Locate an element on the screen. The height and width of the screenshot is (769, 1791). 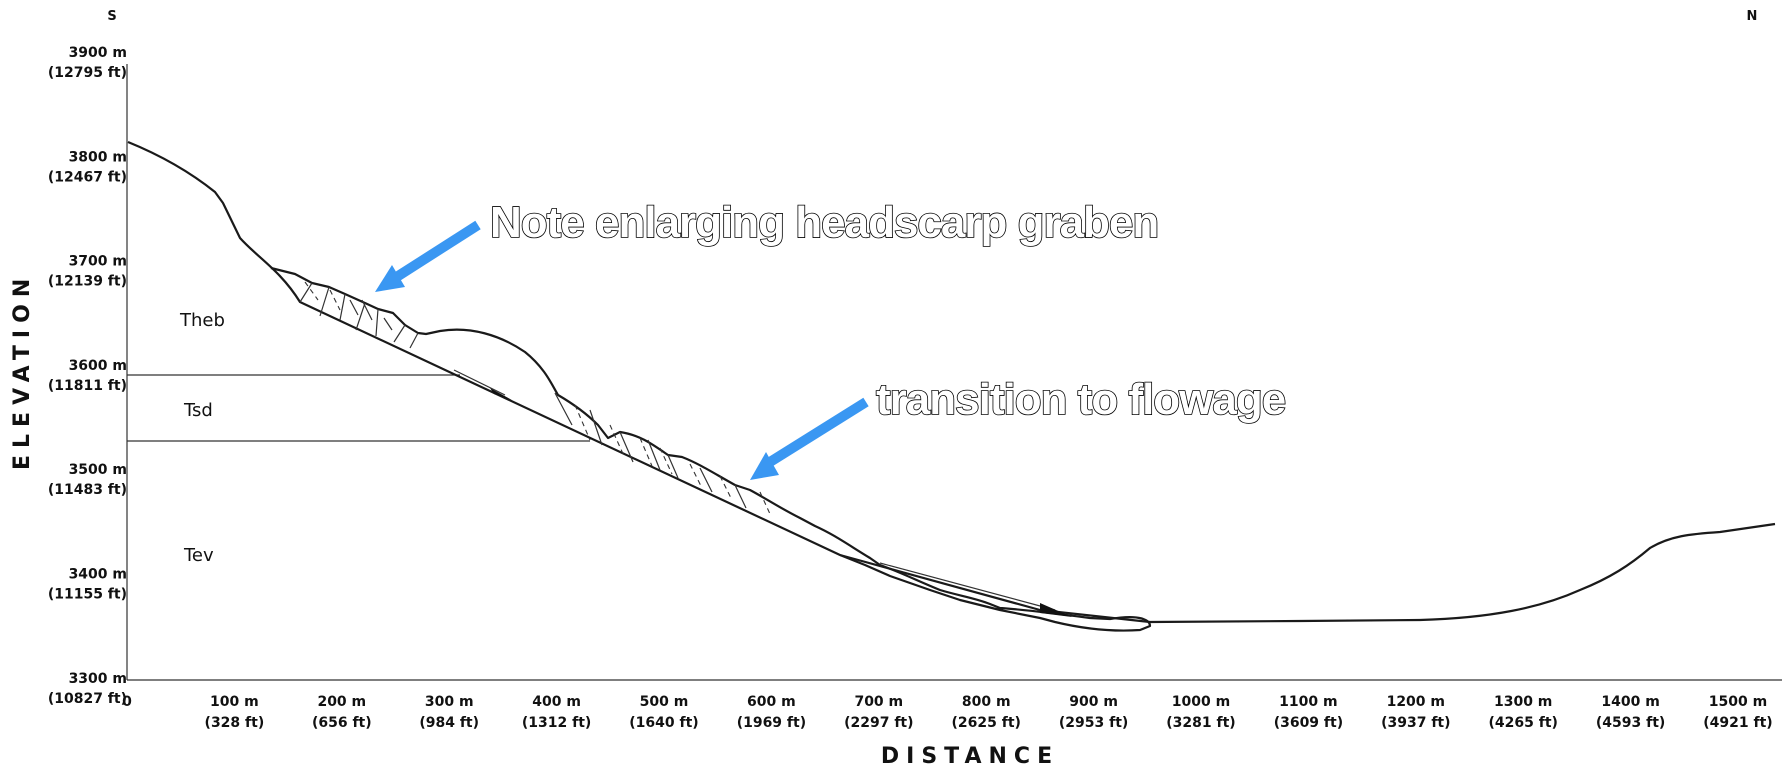
x-tick-label-ft: (2953 ft) is located at coordinates (1093, 723).